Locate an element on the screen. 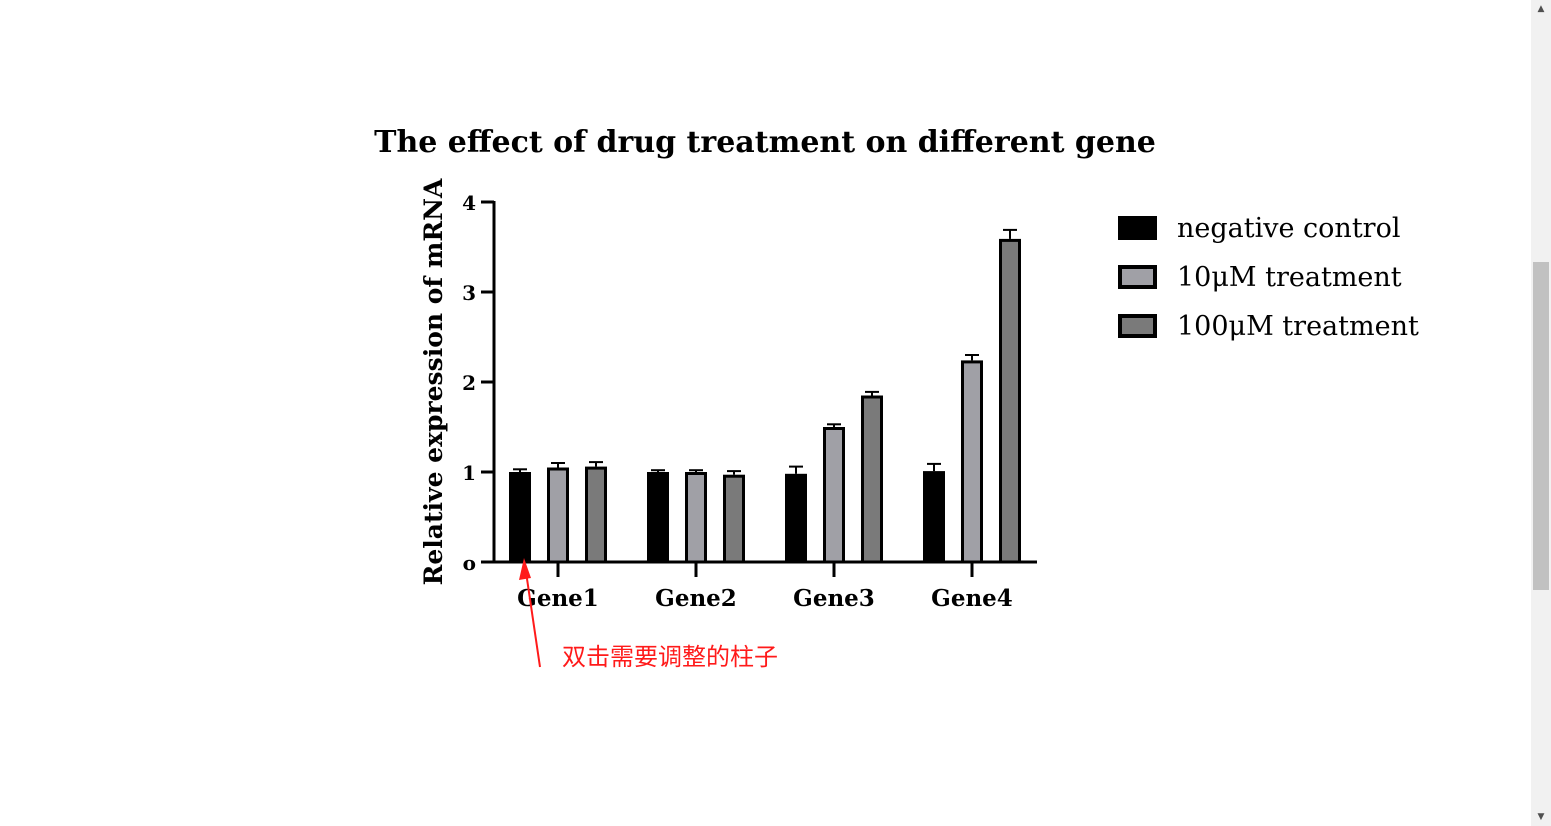 The image size is (1551, 826). y-axis-label: Relative expression of mRNA is located at coordinates (433, 381).